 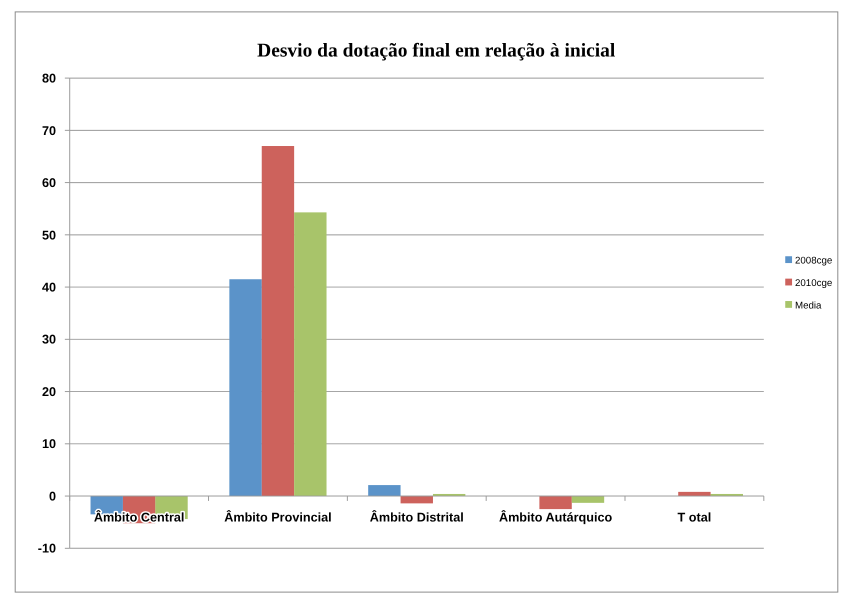 I want to click on legend-label: 2010cge, so click(x=813, y=283).